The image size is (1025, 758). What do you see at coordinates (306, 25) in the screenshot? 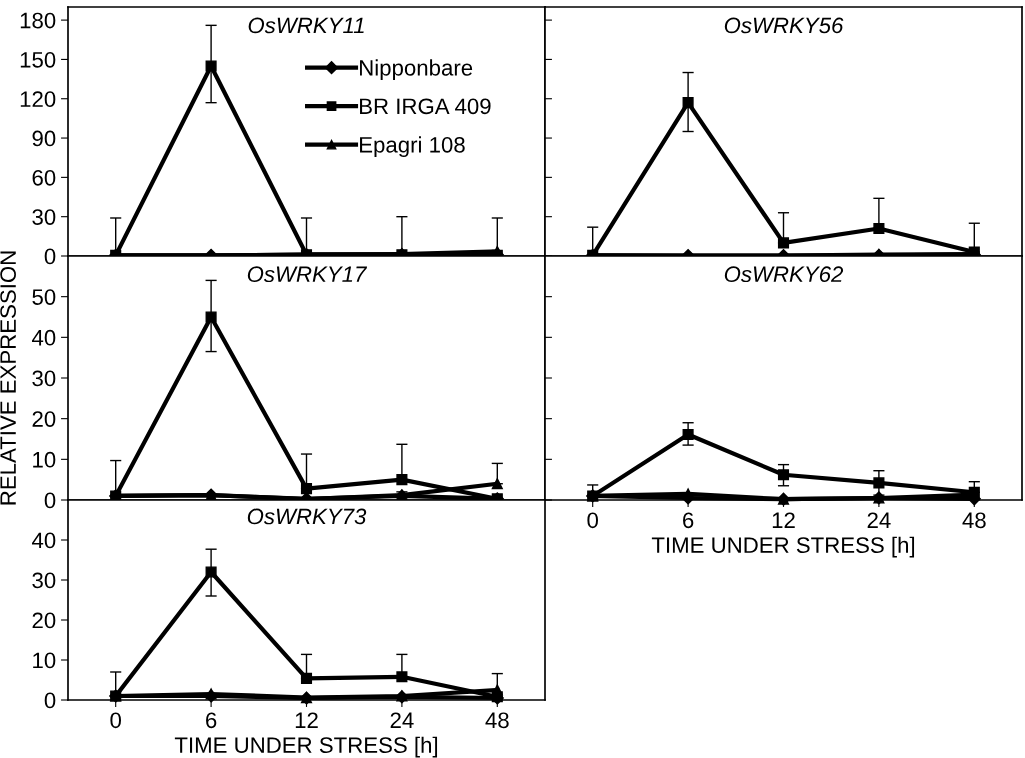
I see `chart-title: OsWRKY11` at bounding box center [306, 25].